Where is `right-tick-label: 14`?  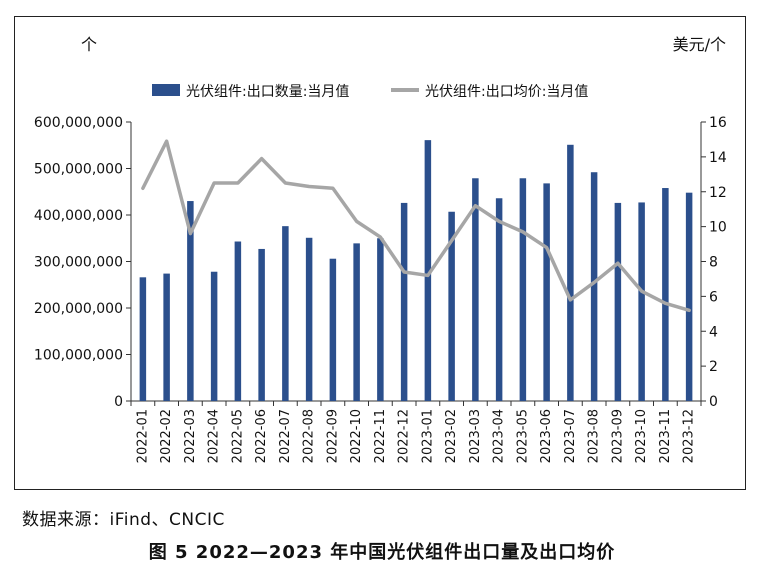 right-tick-label: 14 is located at coordinates (718, 158).